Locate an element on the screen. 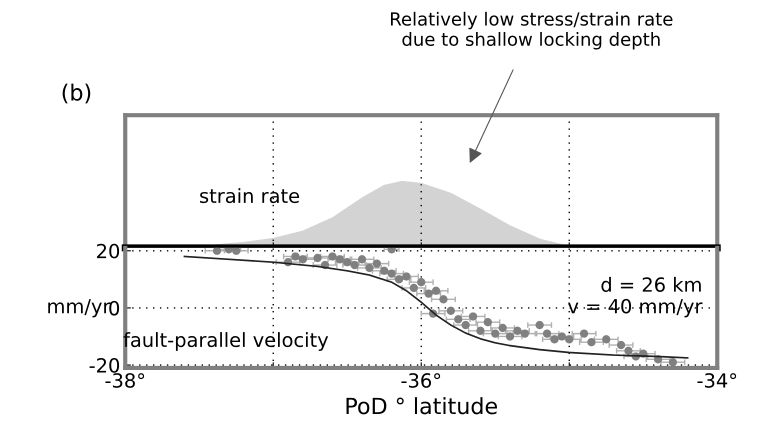 The image size is (759, 438). annotation: fault-parallel velocity is located at coordinates (226, 341).